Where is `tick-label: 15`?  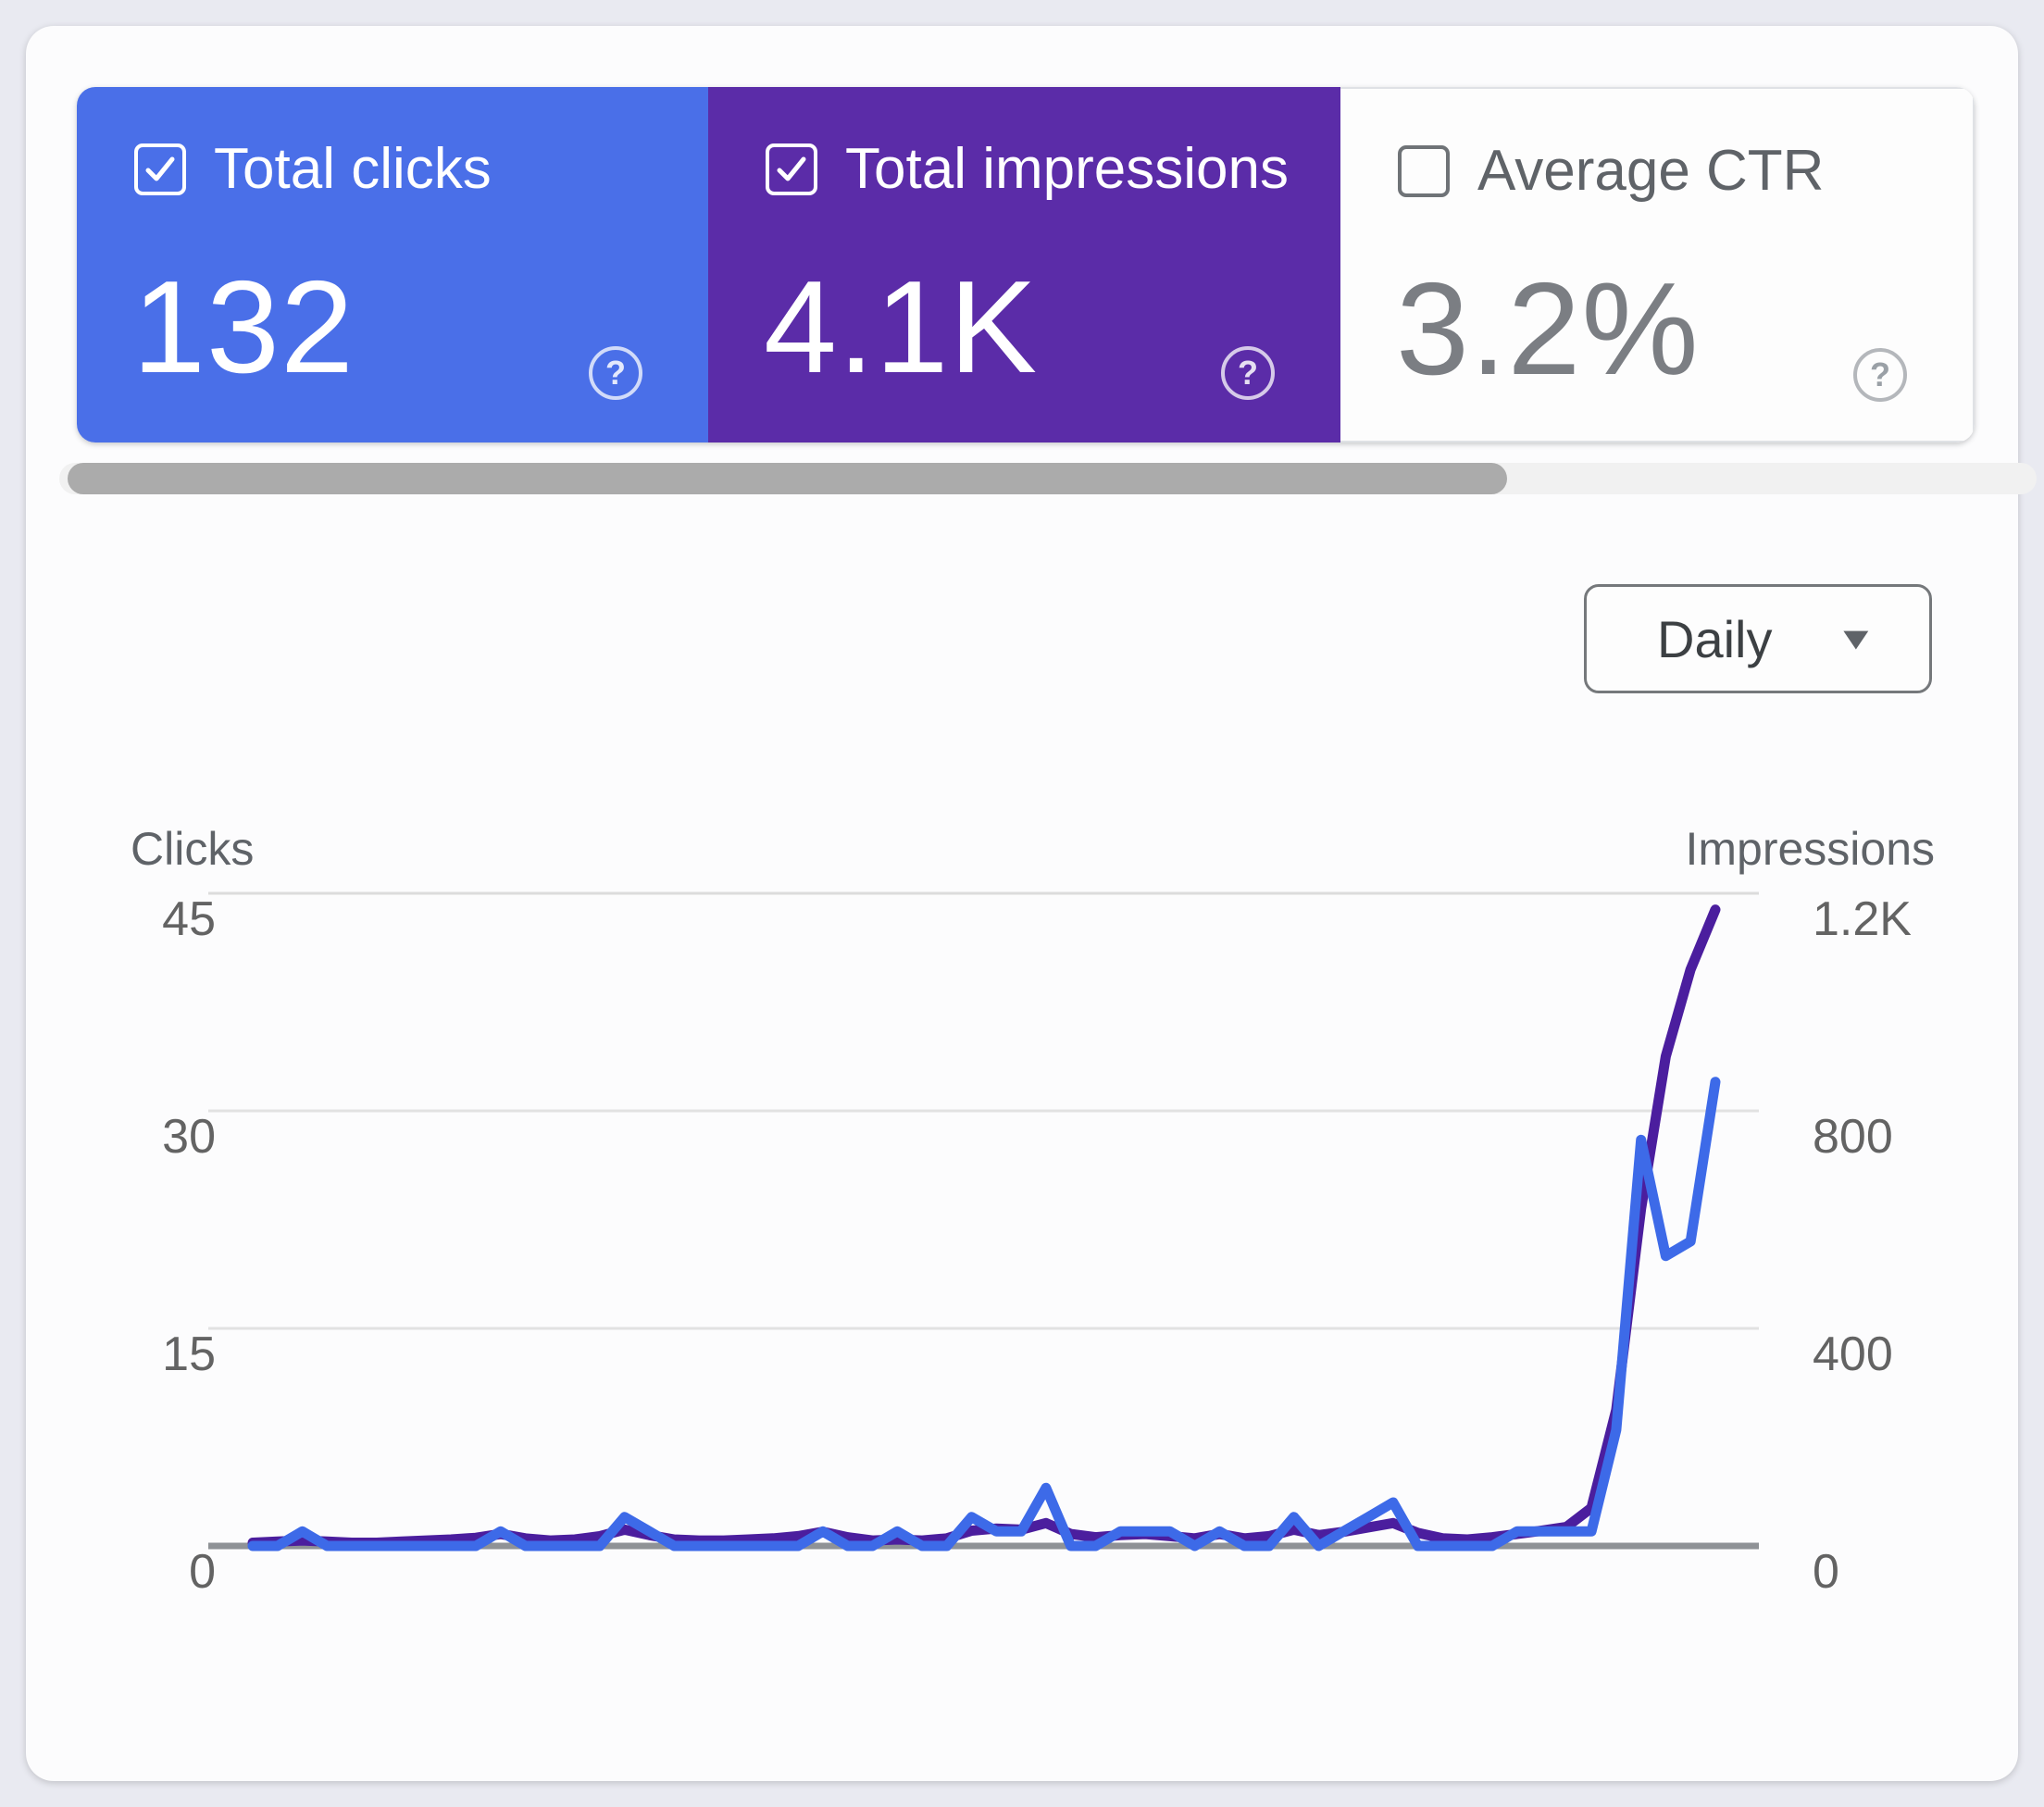 tick-label: 15 is located at coordinates (189, 1354).